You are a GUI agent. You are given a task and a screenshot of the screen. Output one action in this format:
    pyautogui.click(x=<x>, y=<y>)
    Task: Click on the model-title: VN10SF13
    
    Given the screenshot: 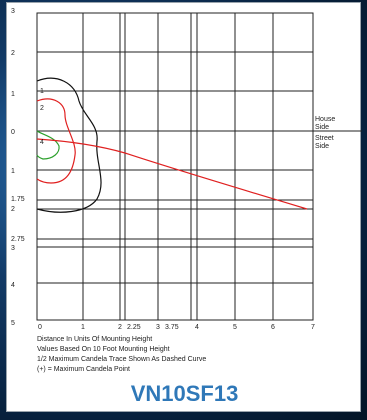 What is the action you would take?
    pyautogui.click(x=184, y=393)
    